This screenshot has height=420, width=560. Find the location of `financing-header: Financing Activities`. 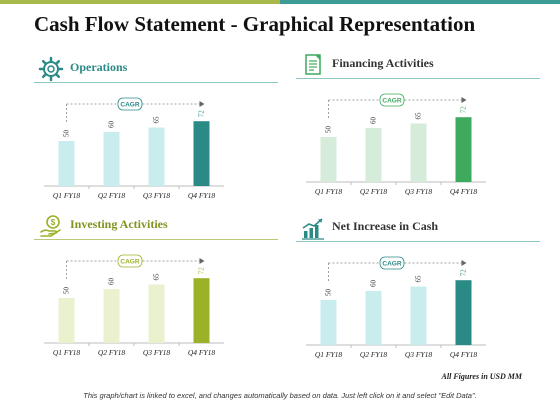

financing-header: Financing Activities is located at coordinates (418, 65).